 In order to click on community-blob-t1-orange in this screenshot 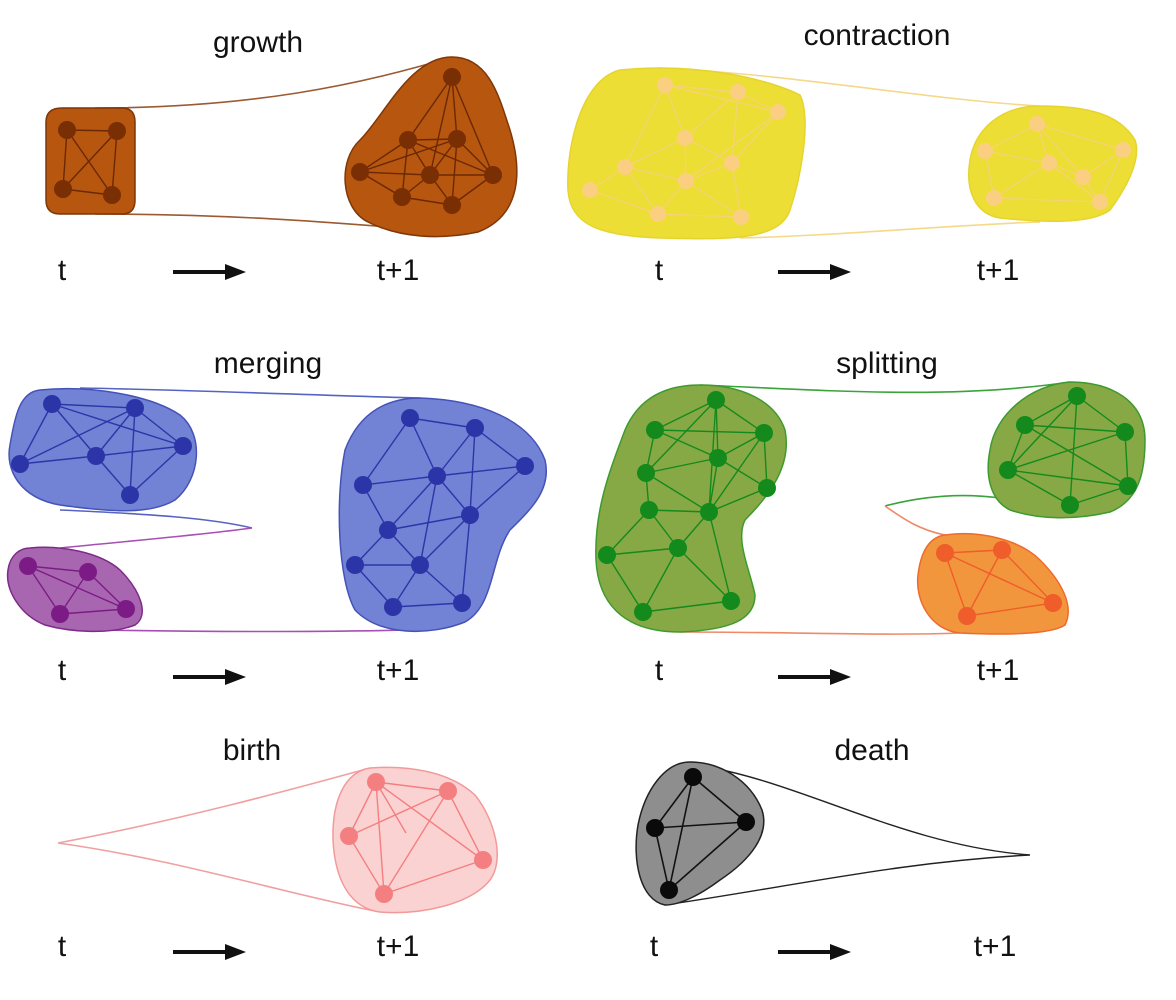, I will do `click(992, 583)`.